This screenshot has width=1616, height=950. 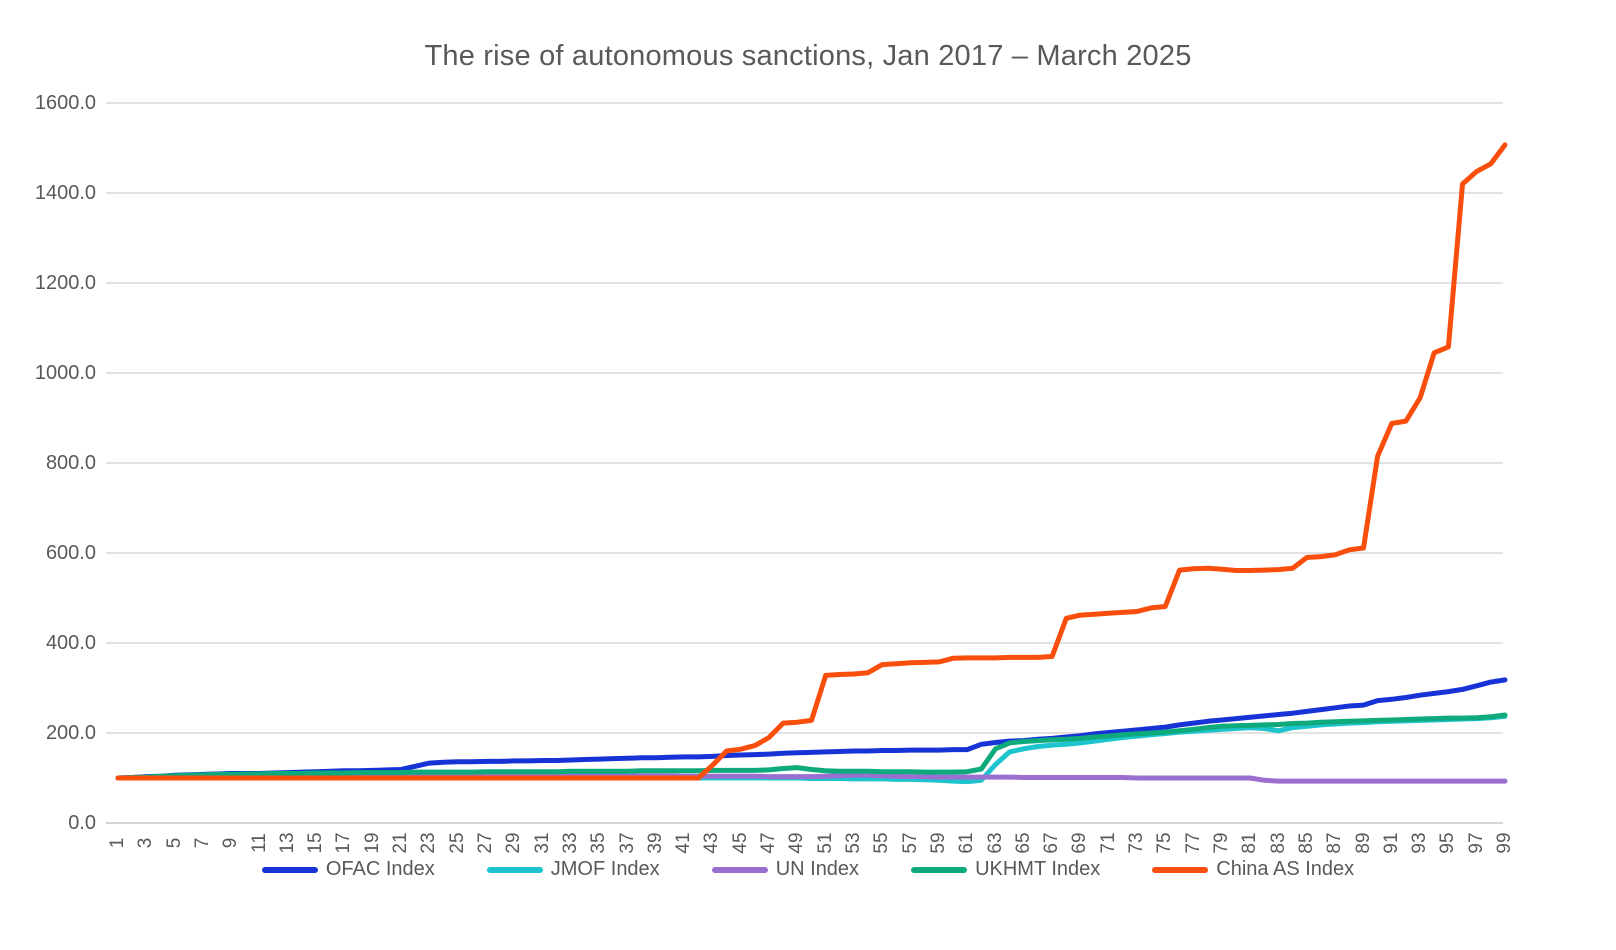 What do you see at coordinates (380, 869) in the screenshot?
I see `legend-label: OFAC Index` at bounding box center [380, 869].